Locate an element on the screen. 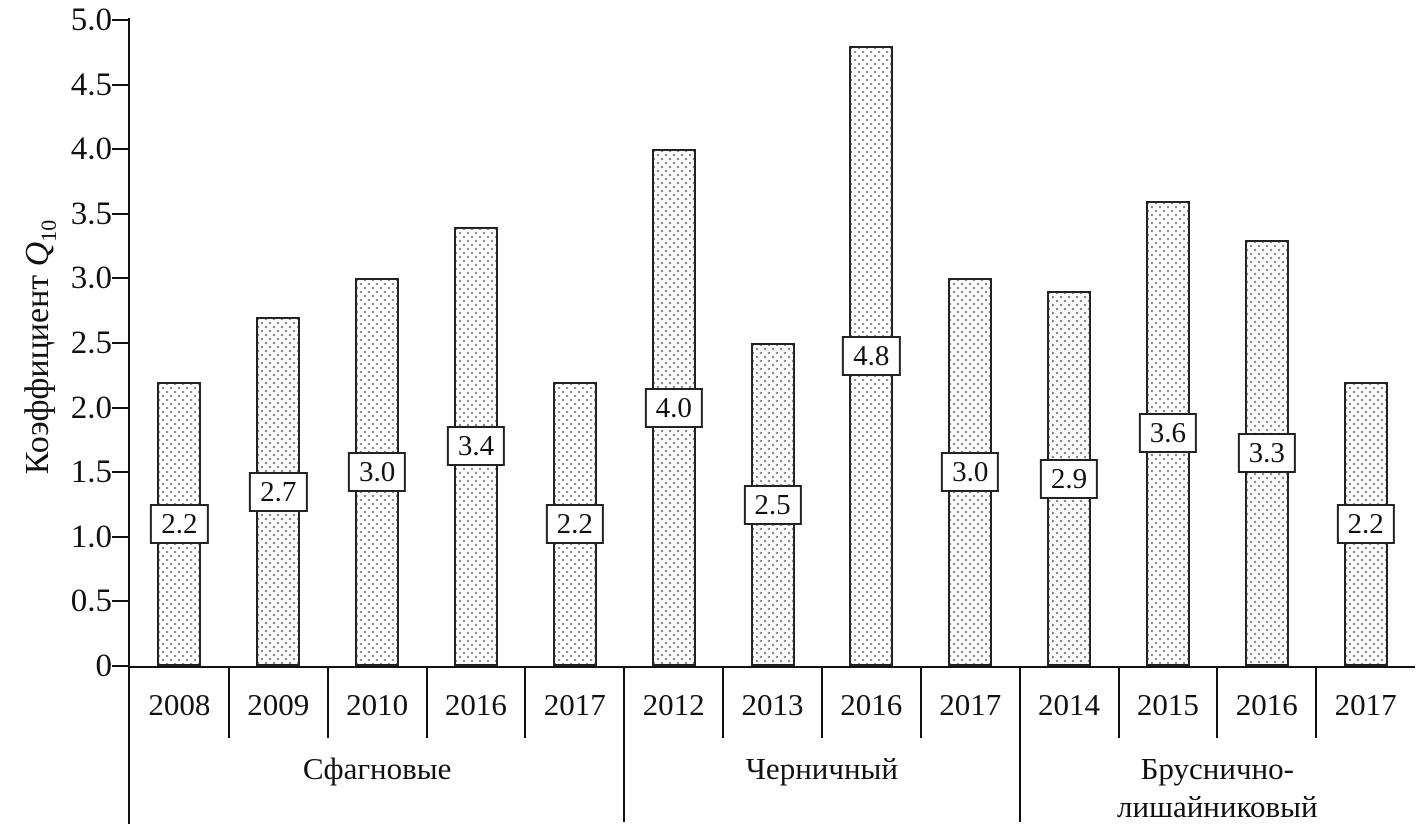 The image size is (1419, 827). group-label: Сфагновые is located at coordinates (377, 769).